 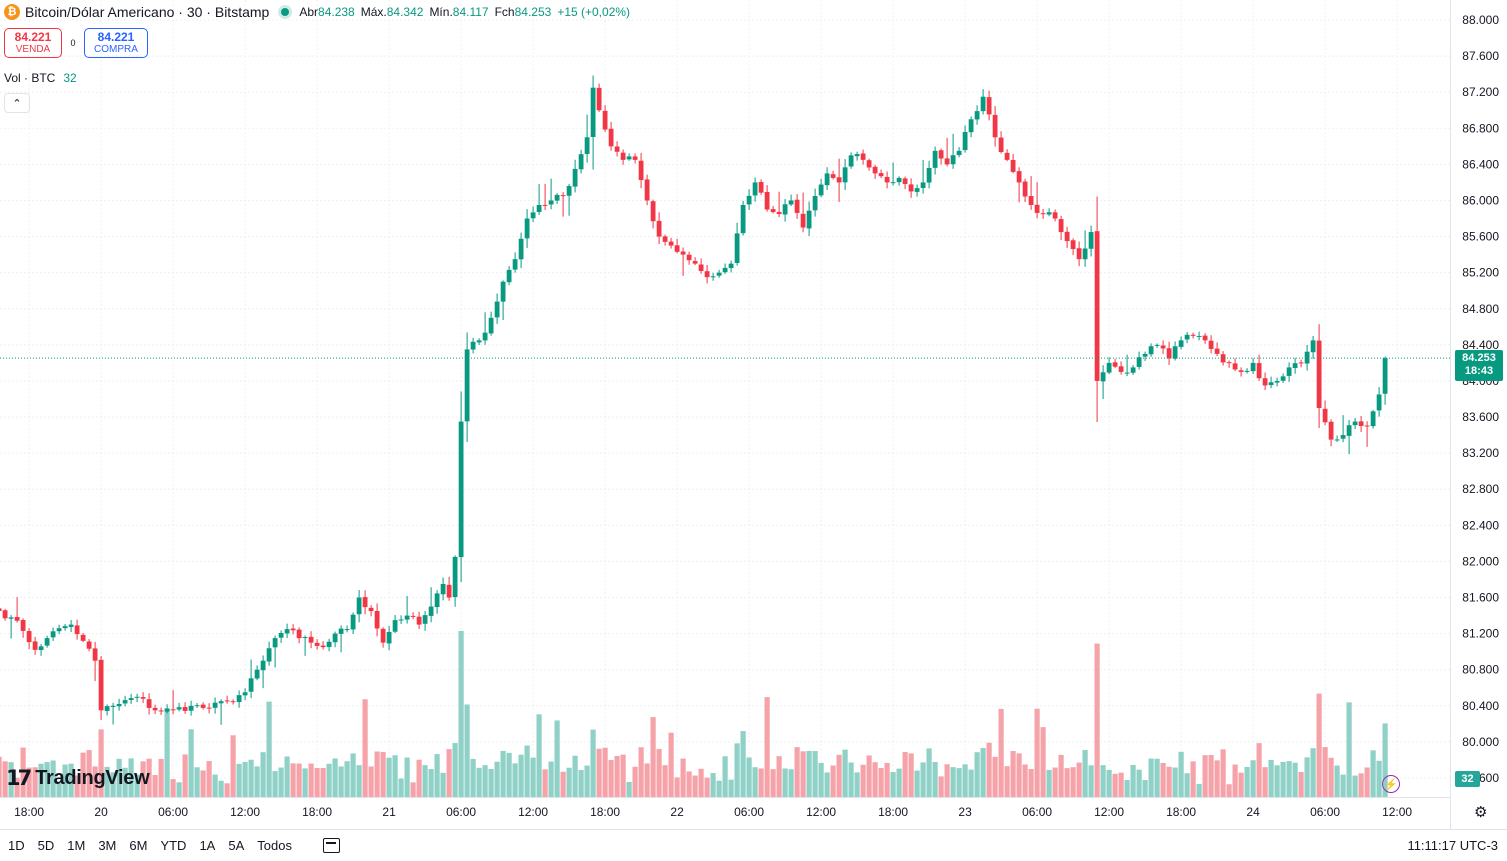 I want to click on open-value: 84.238, so click(x=336, y=12).